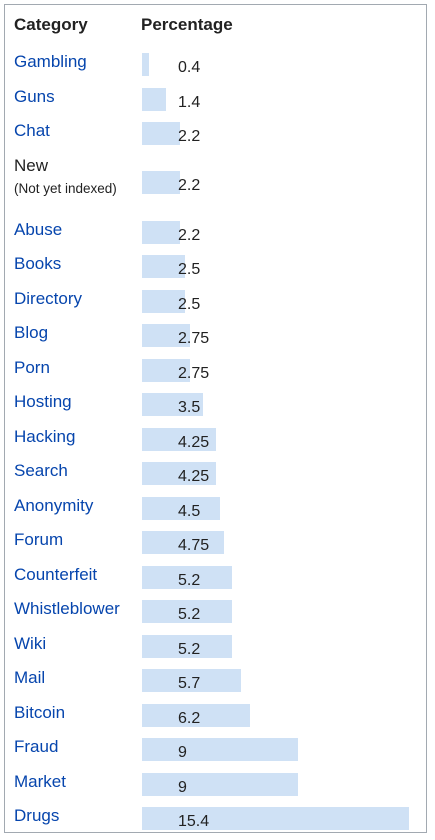 The height and width of the screenshot is (840, 435). I want to click on value-counterfeit: 5.2, so click(189, 580).